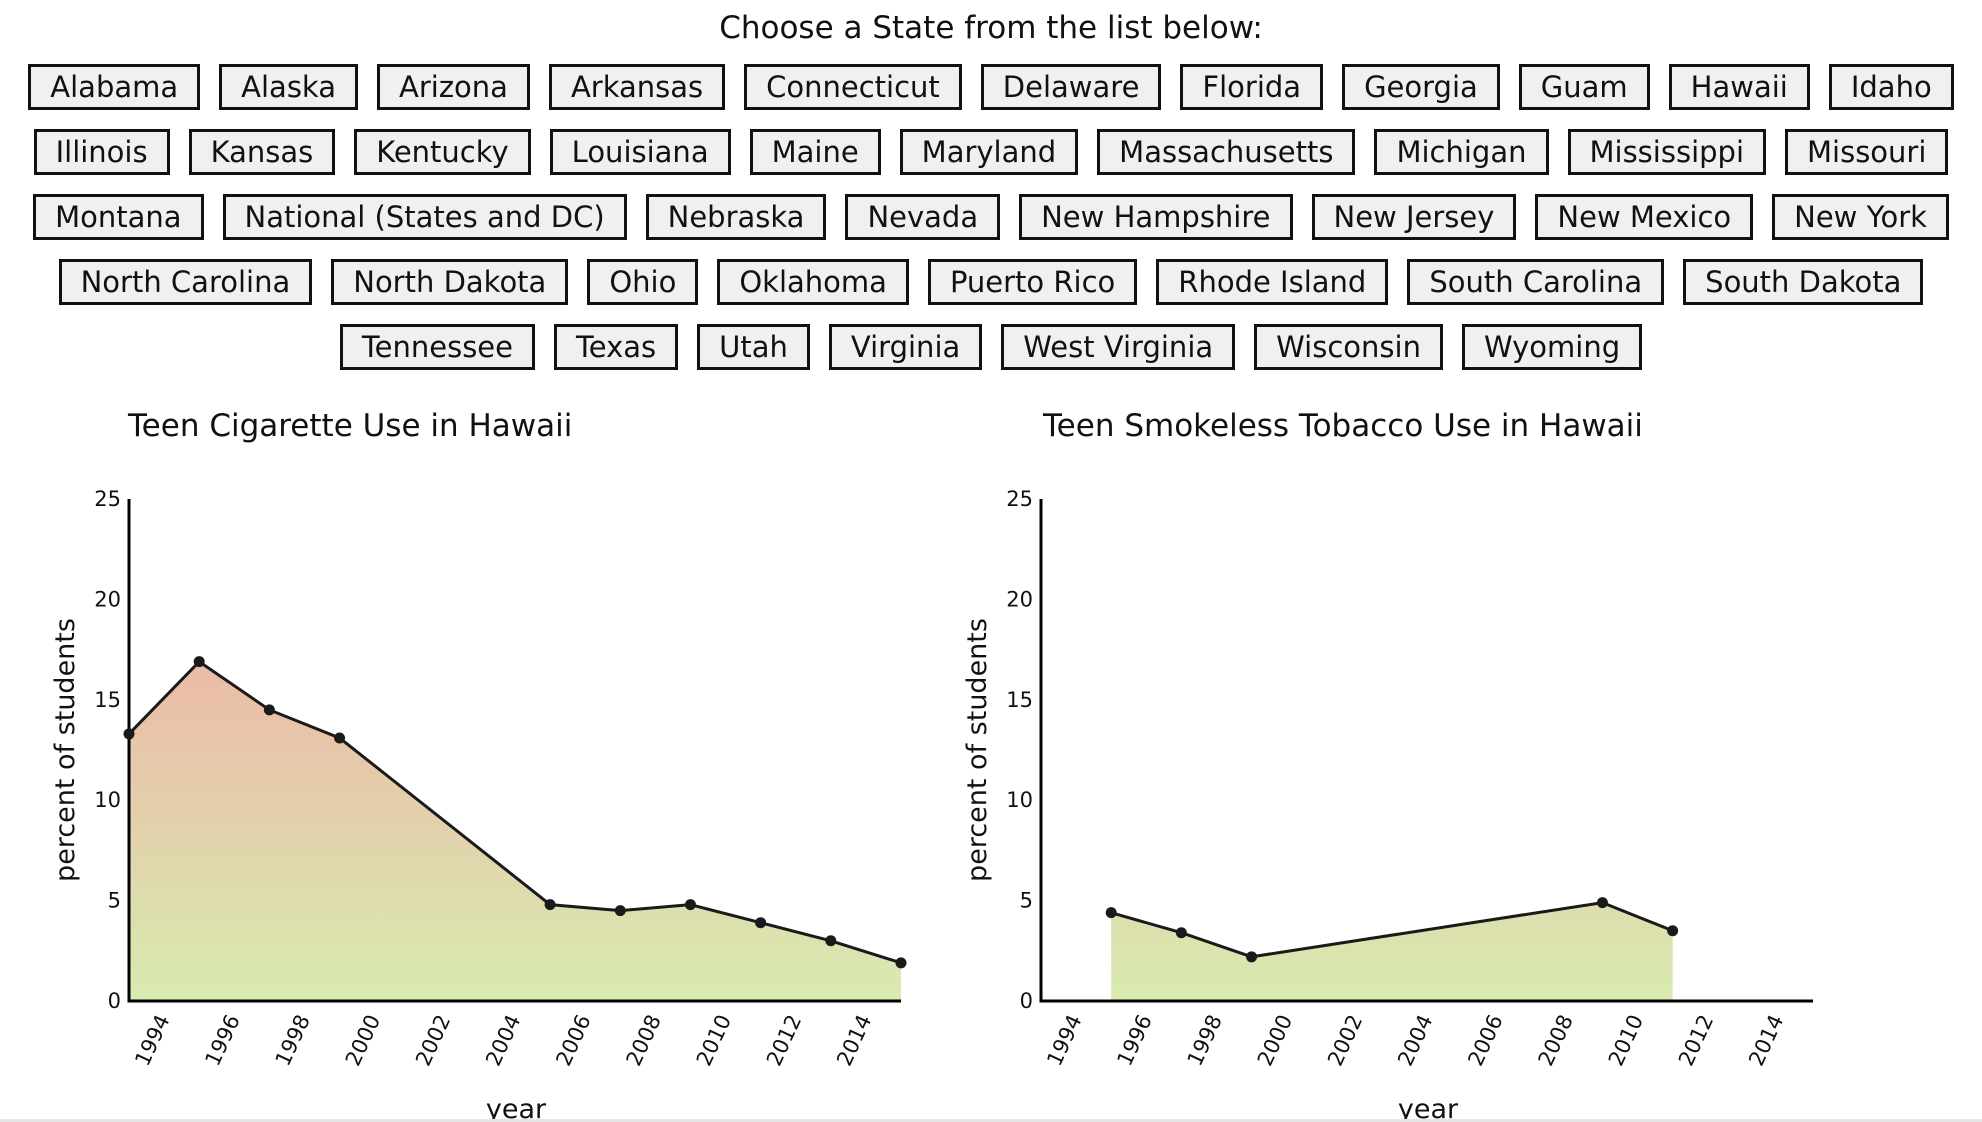 The width and height of the screenshot is (1982, 1122). Describe the element at coordinates (853, 87) in the screenshot. I see `state-button-connecticut: Connecticut` at that location.